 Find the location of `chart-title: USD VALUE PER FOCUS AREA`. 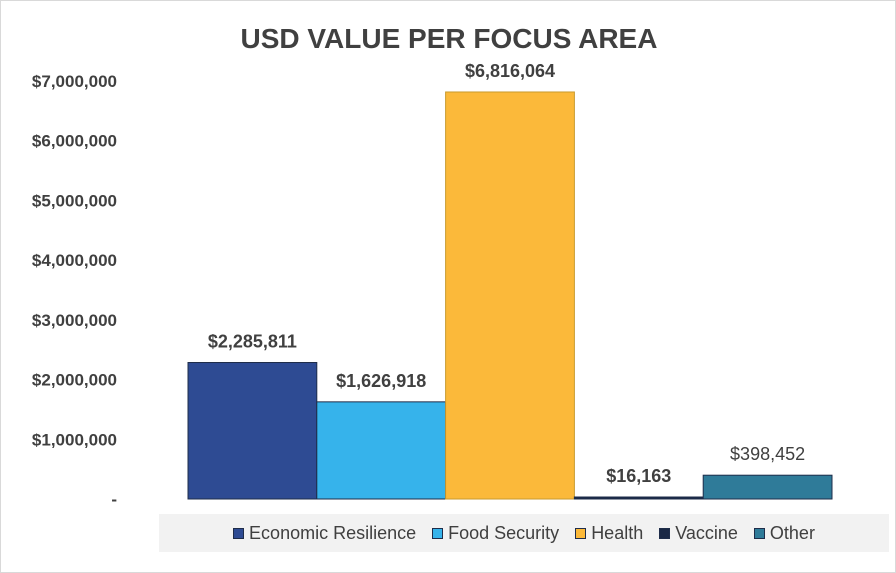

chart-title: USD VALUE PER FOCUS AREA is located at coordinates (449, 38).